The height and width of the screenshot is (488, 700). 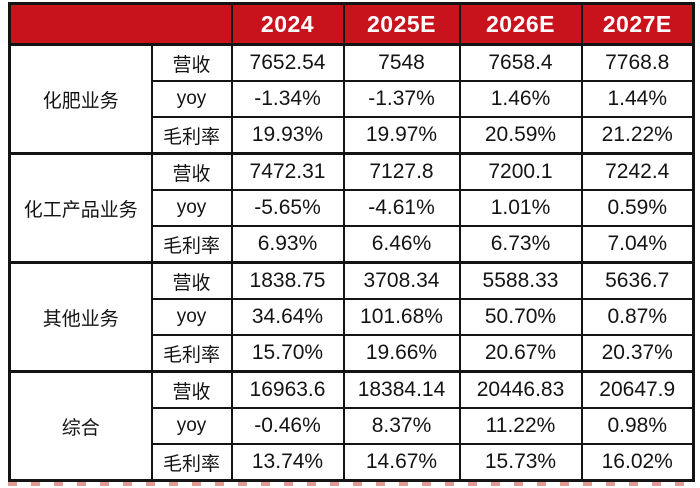 What do you see at coordinates (287, 389) in the screenshot?
I see `value-cell: 16963.6` at bounding box center [287, 389].